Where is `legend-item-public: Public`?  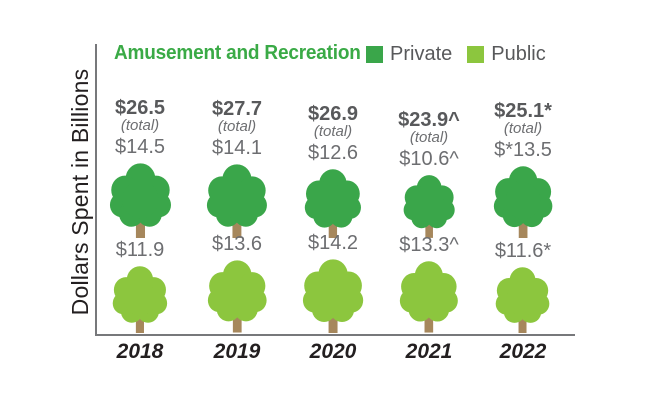
legend-item-public: Public is located at coordinates (506, 54).